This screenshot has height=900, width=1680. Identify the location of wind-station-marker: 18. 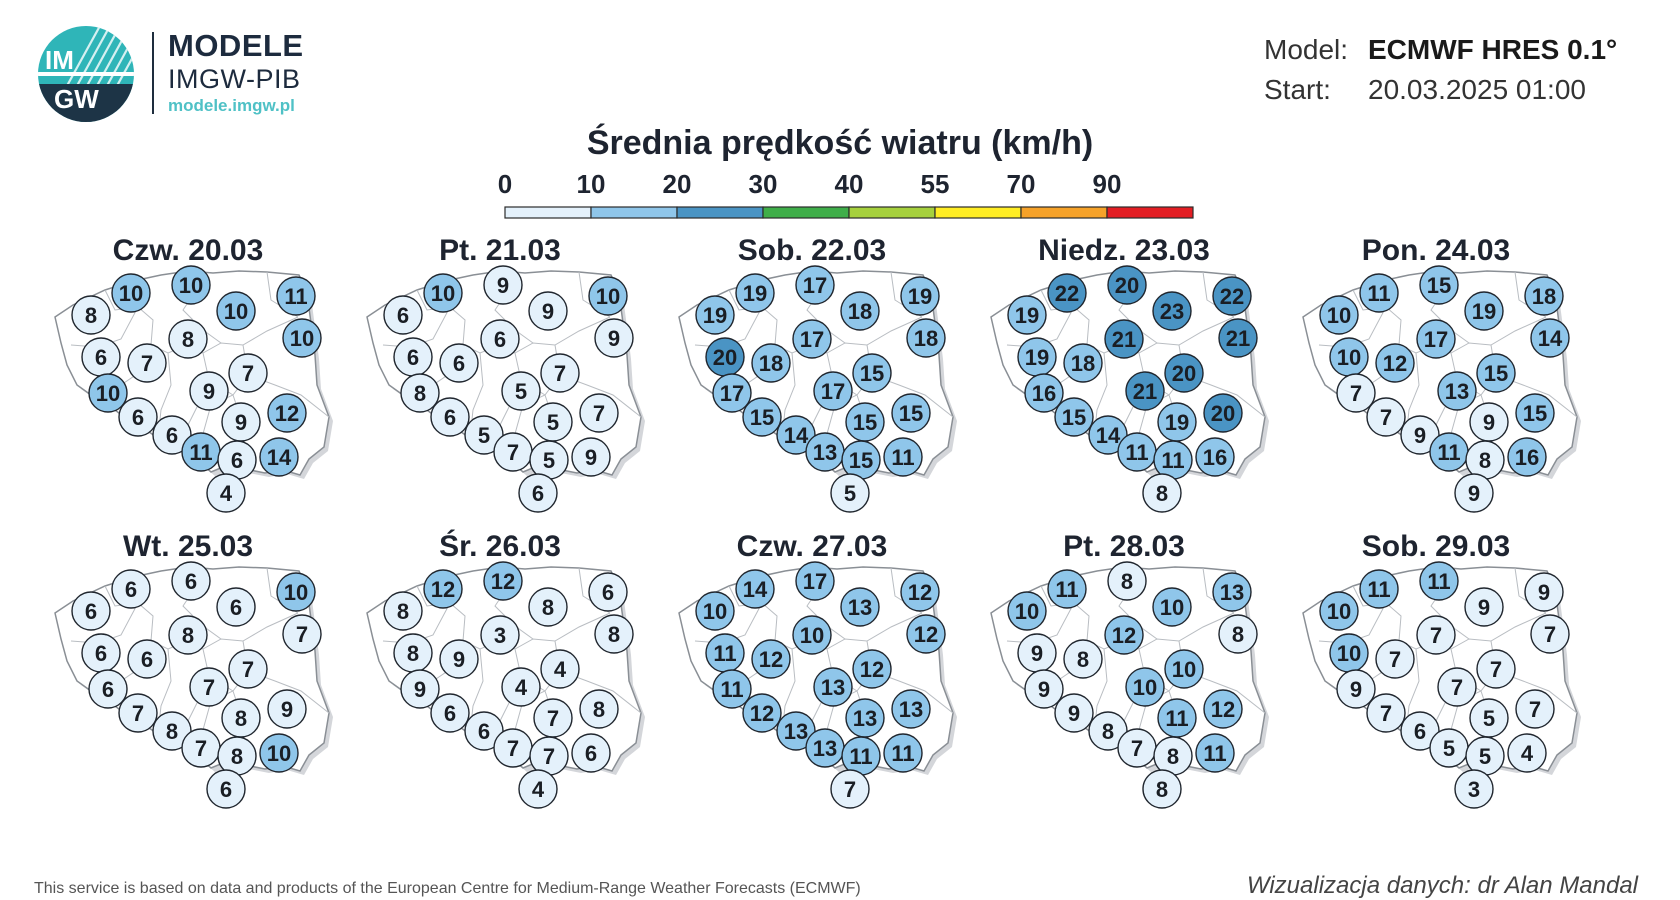
(1083, 363).